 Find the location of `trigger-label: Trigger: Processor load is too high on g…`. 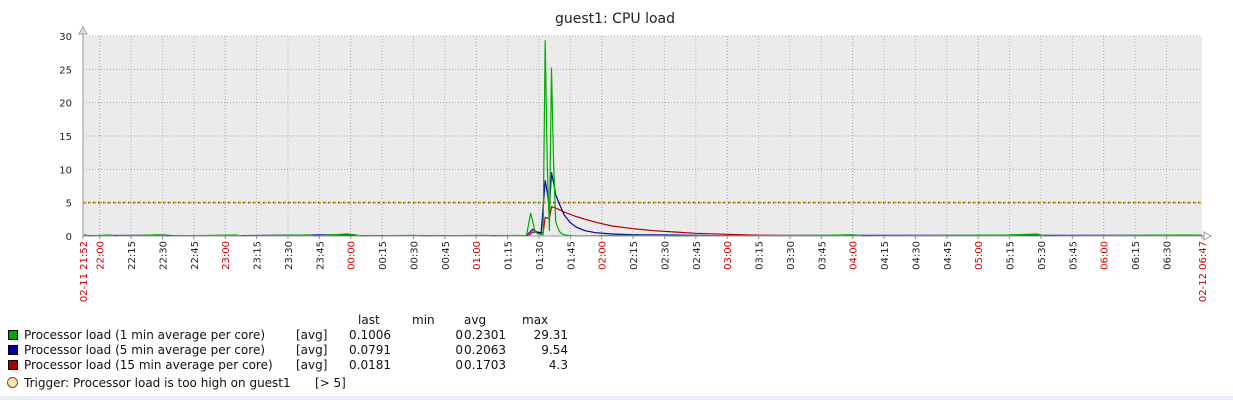

trigger-label: Trigger: Processor load is too high on g… is located at coordinates (157, 383).